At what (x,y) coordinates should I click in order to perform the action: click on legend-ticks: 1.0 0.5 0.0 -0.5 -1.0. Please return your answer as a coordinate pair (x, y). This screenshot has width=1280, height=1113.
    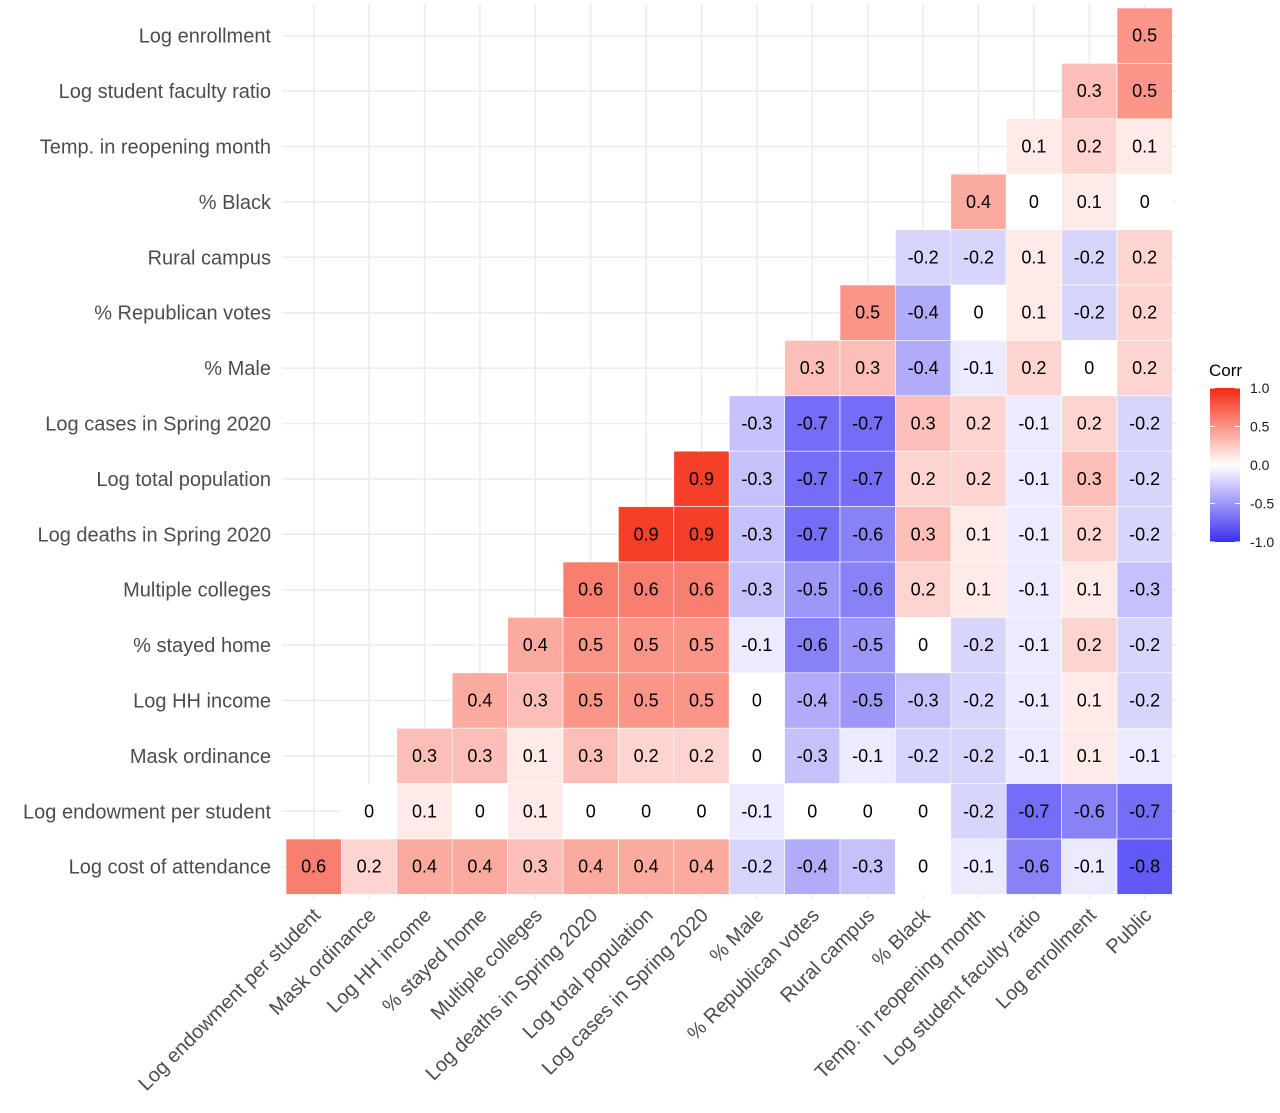
    Looking at the image, I should click on (1242, 465).